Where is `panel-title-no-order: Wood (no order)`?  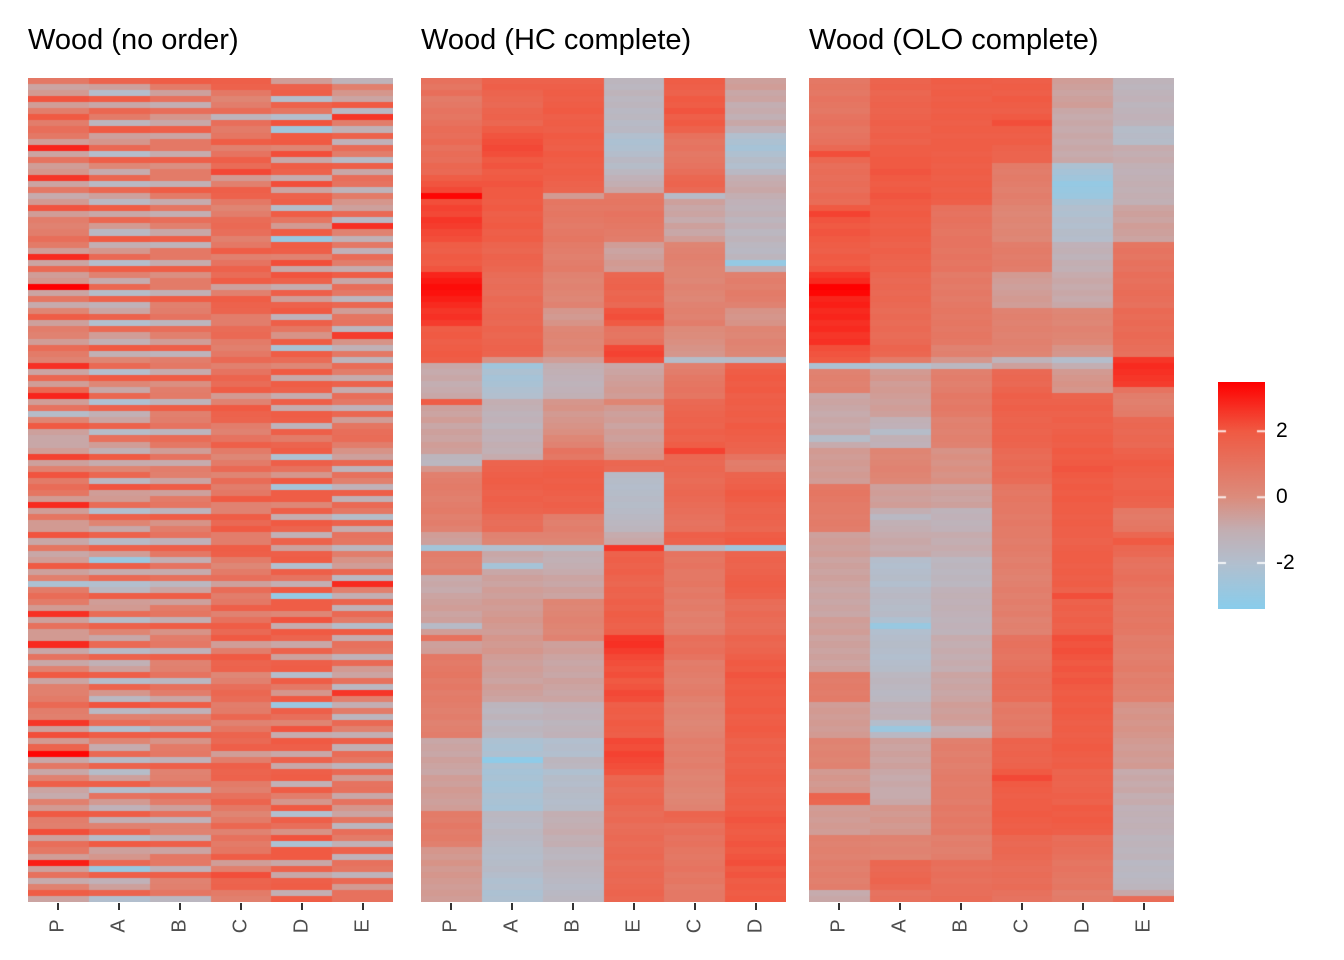 panel-title-no-order: Wood (no order) is located at coordinates (133, 40).